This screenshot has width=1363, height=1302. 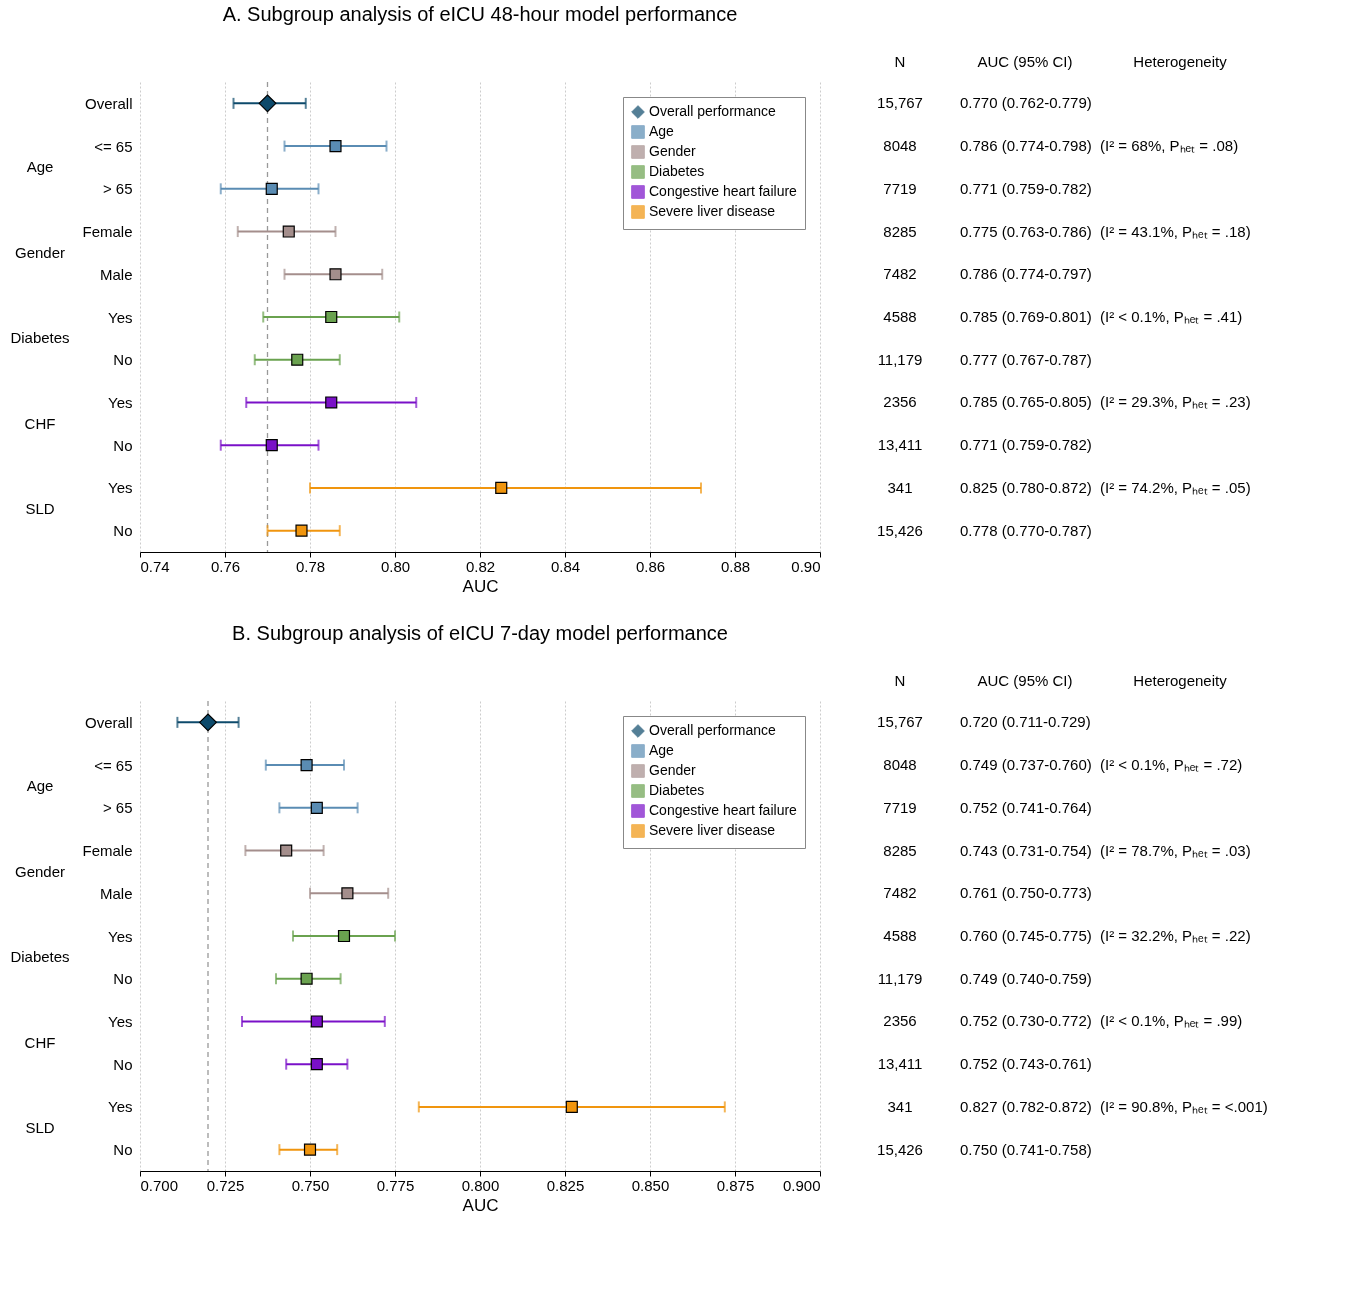 I want to click on text: (I² = 43.1%, Pₕₑₜ = .18), so click(x=1175, y=231).